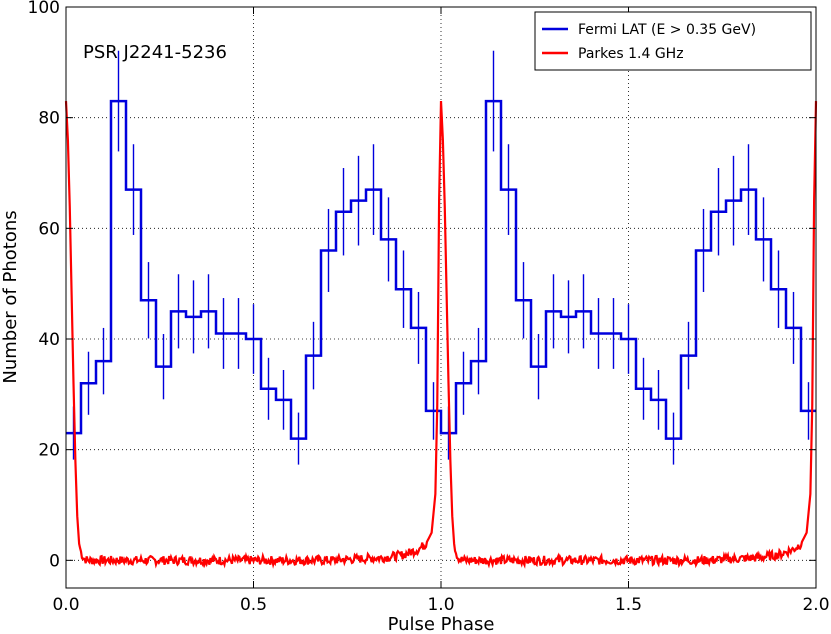 The height and width of the screenshot is (634, 831). What do you see at coordinates (155, 52) in the screenshot?
I see `pulsar-name-annotation: PSR J2241-5236` at bounding box center [155, 52].